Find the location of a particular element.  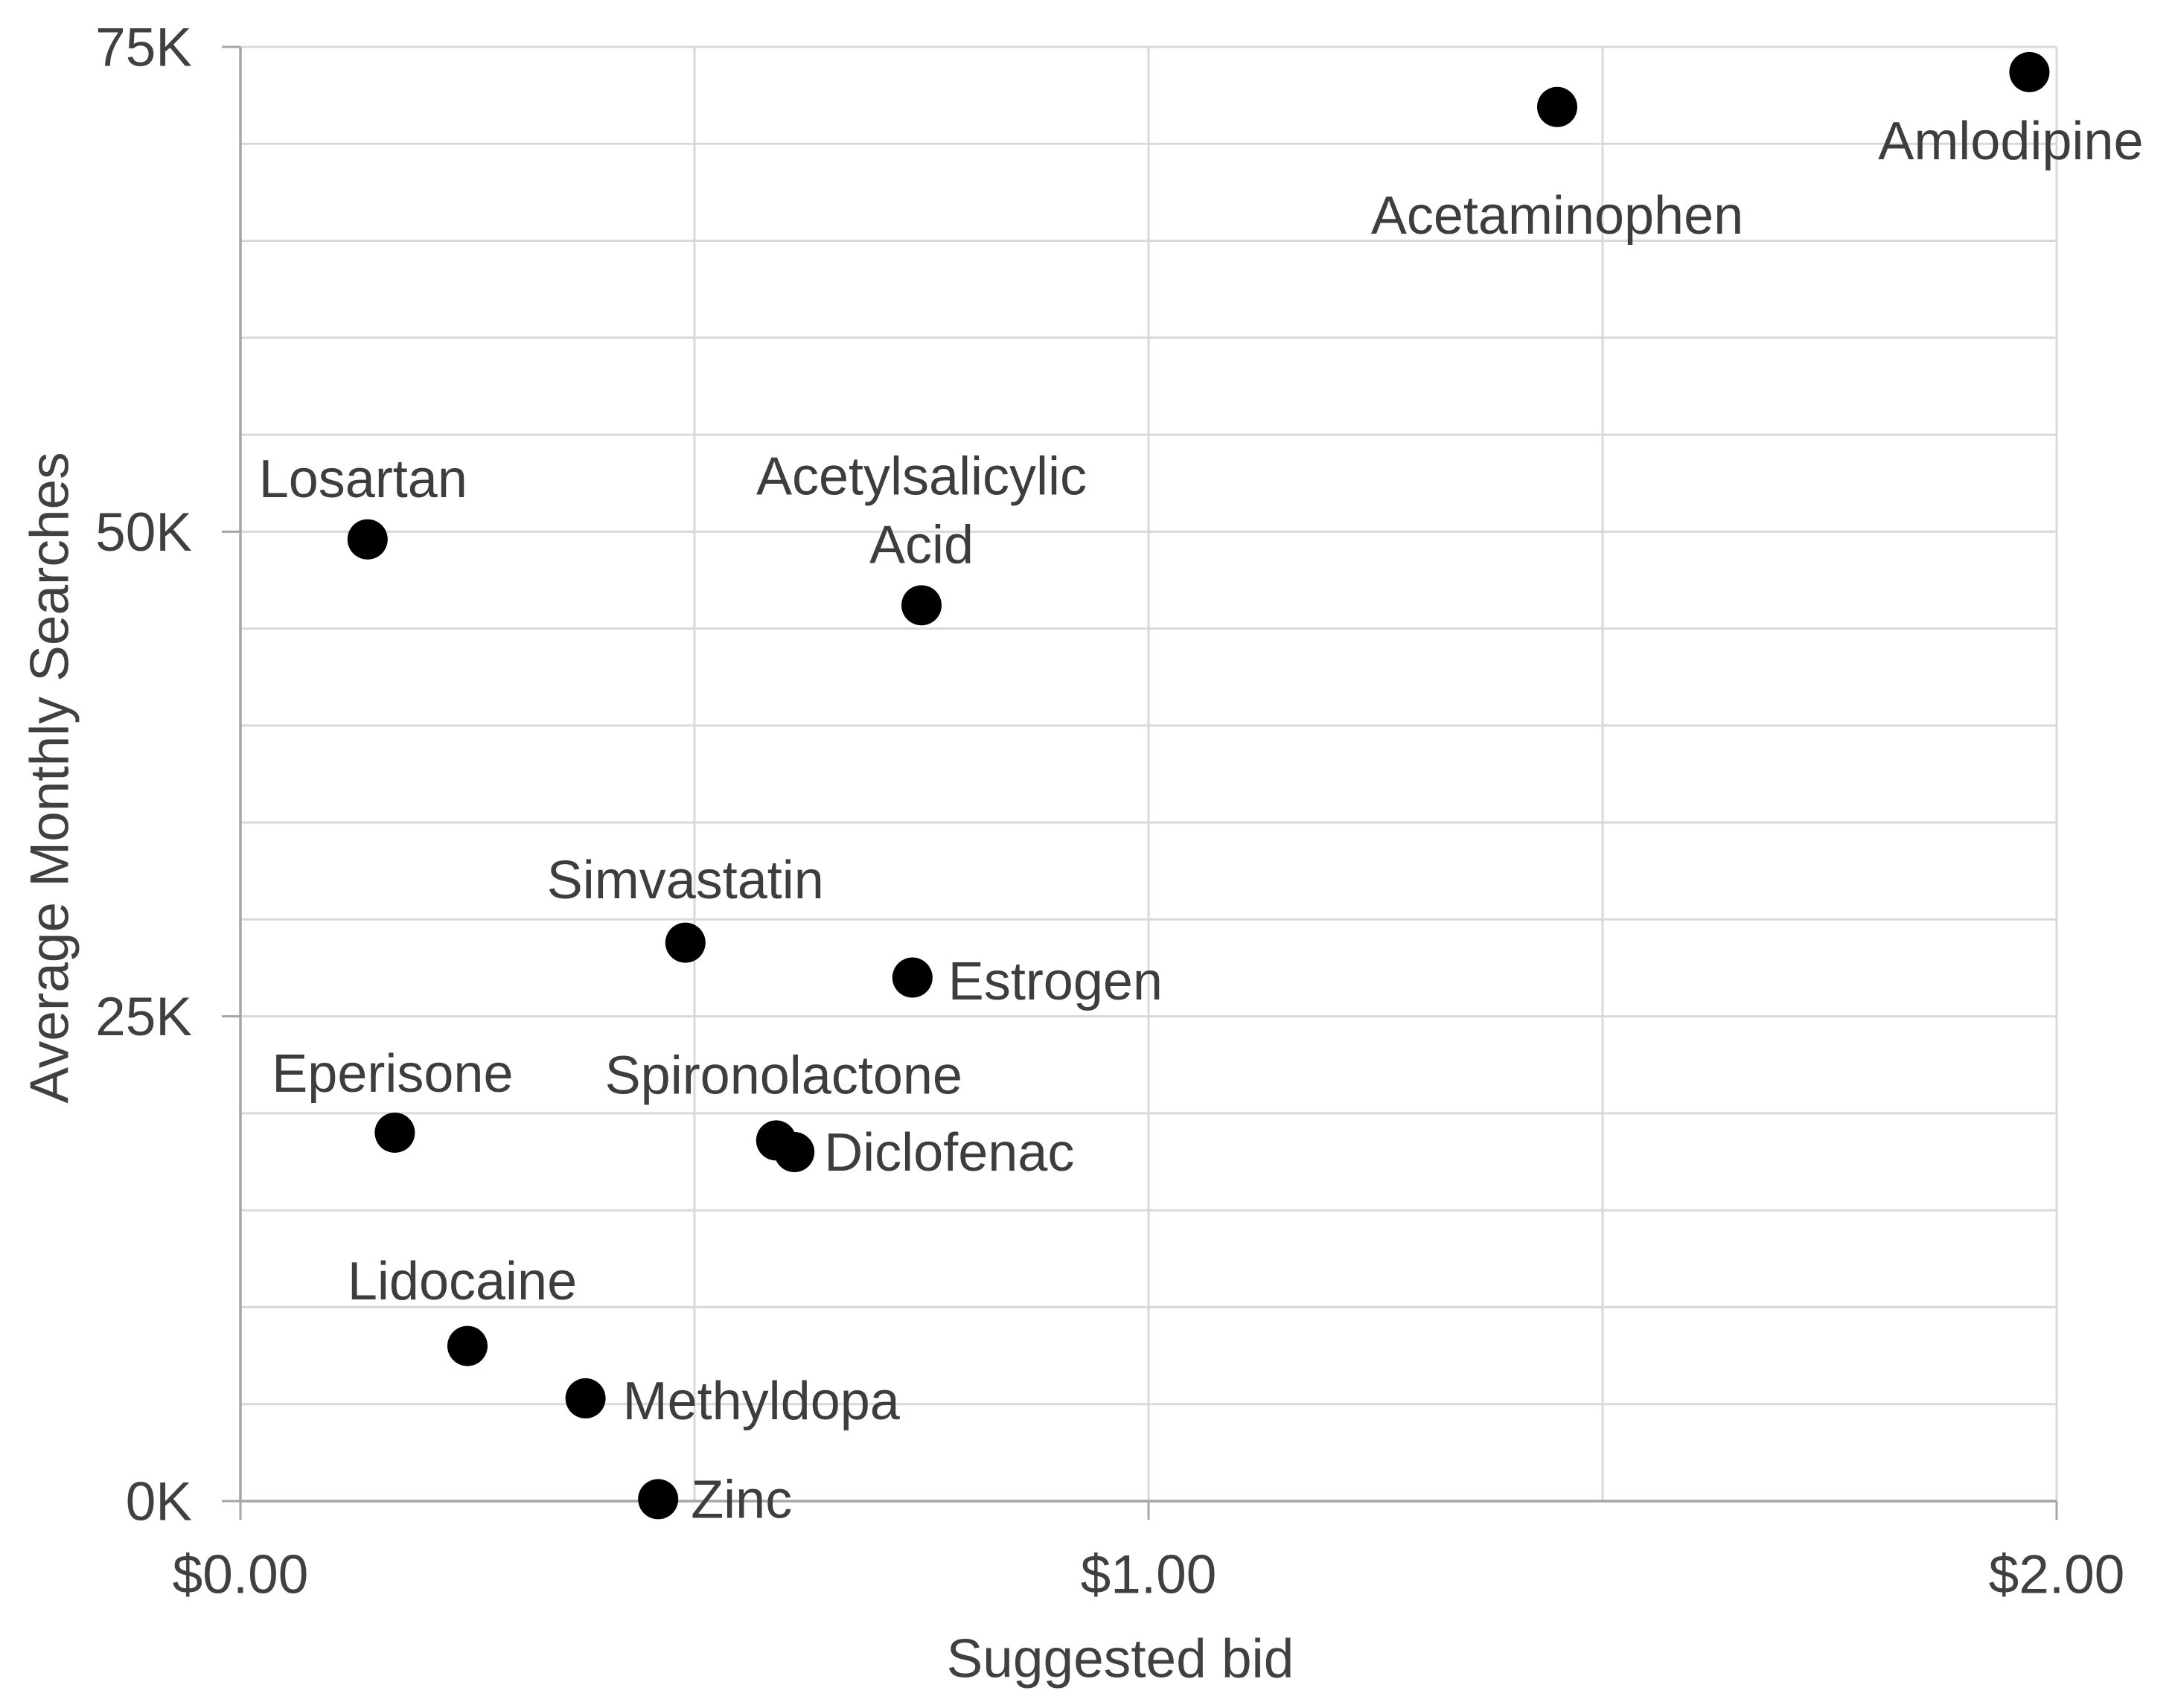

y-tick-label: 75K is located at coordinates (143, 48).